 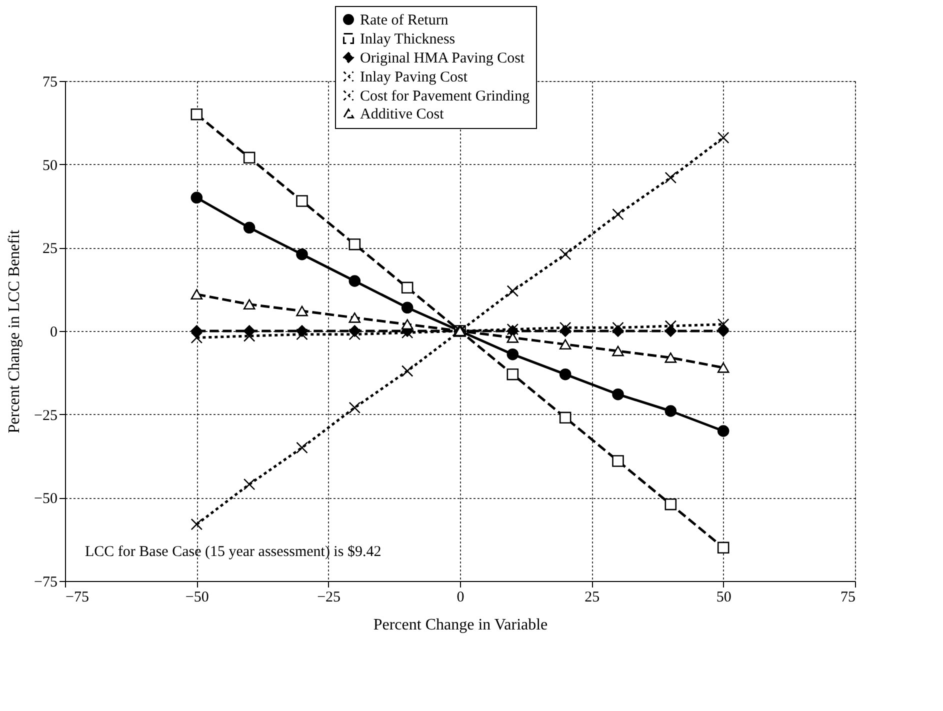 What do you see at coordinates (46, 582) in the screenshot?
I see `y-tick-label: −75` at bounding box center [46, 582].